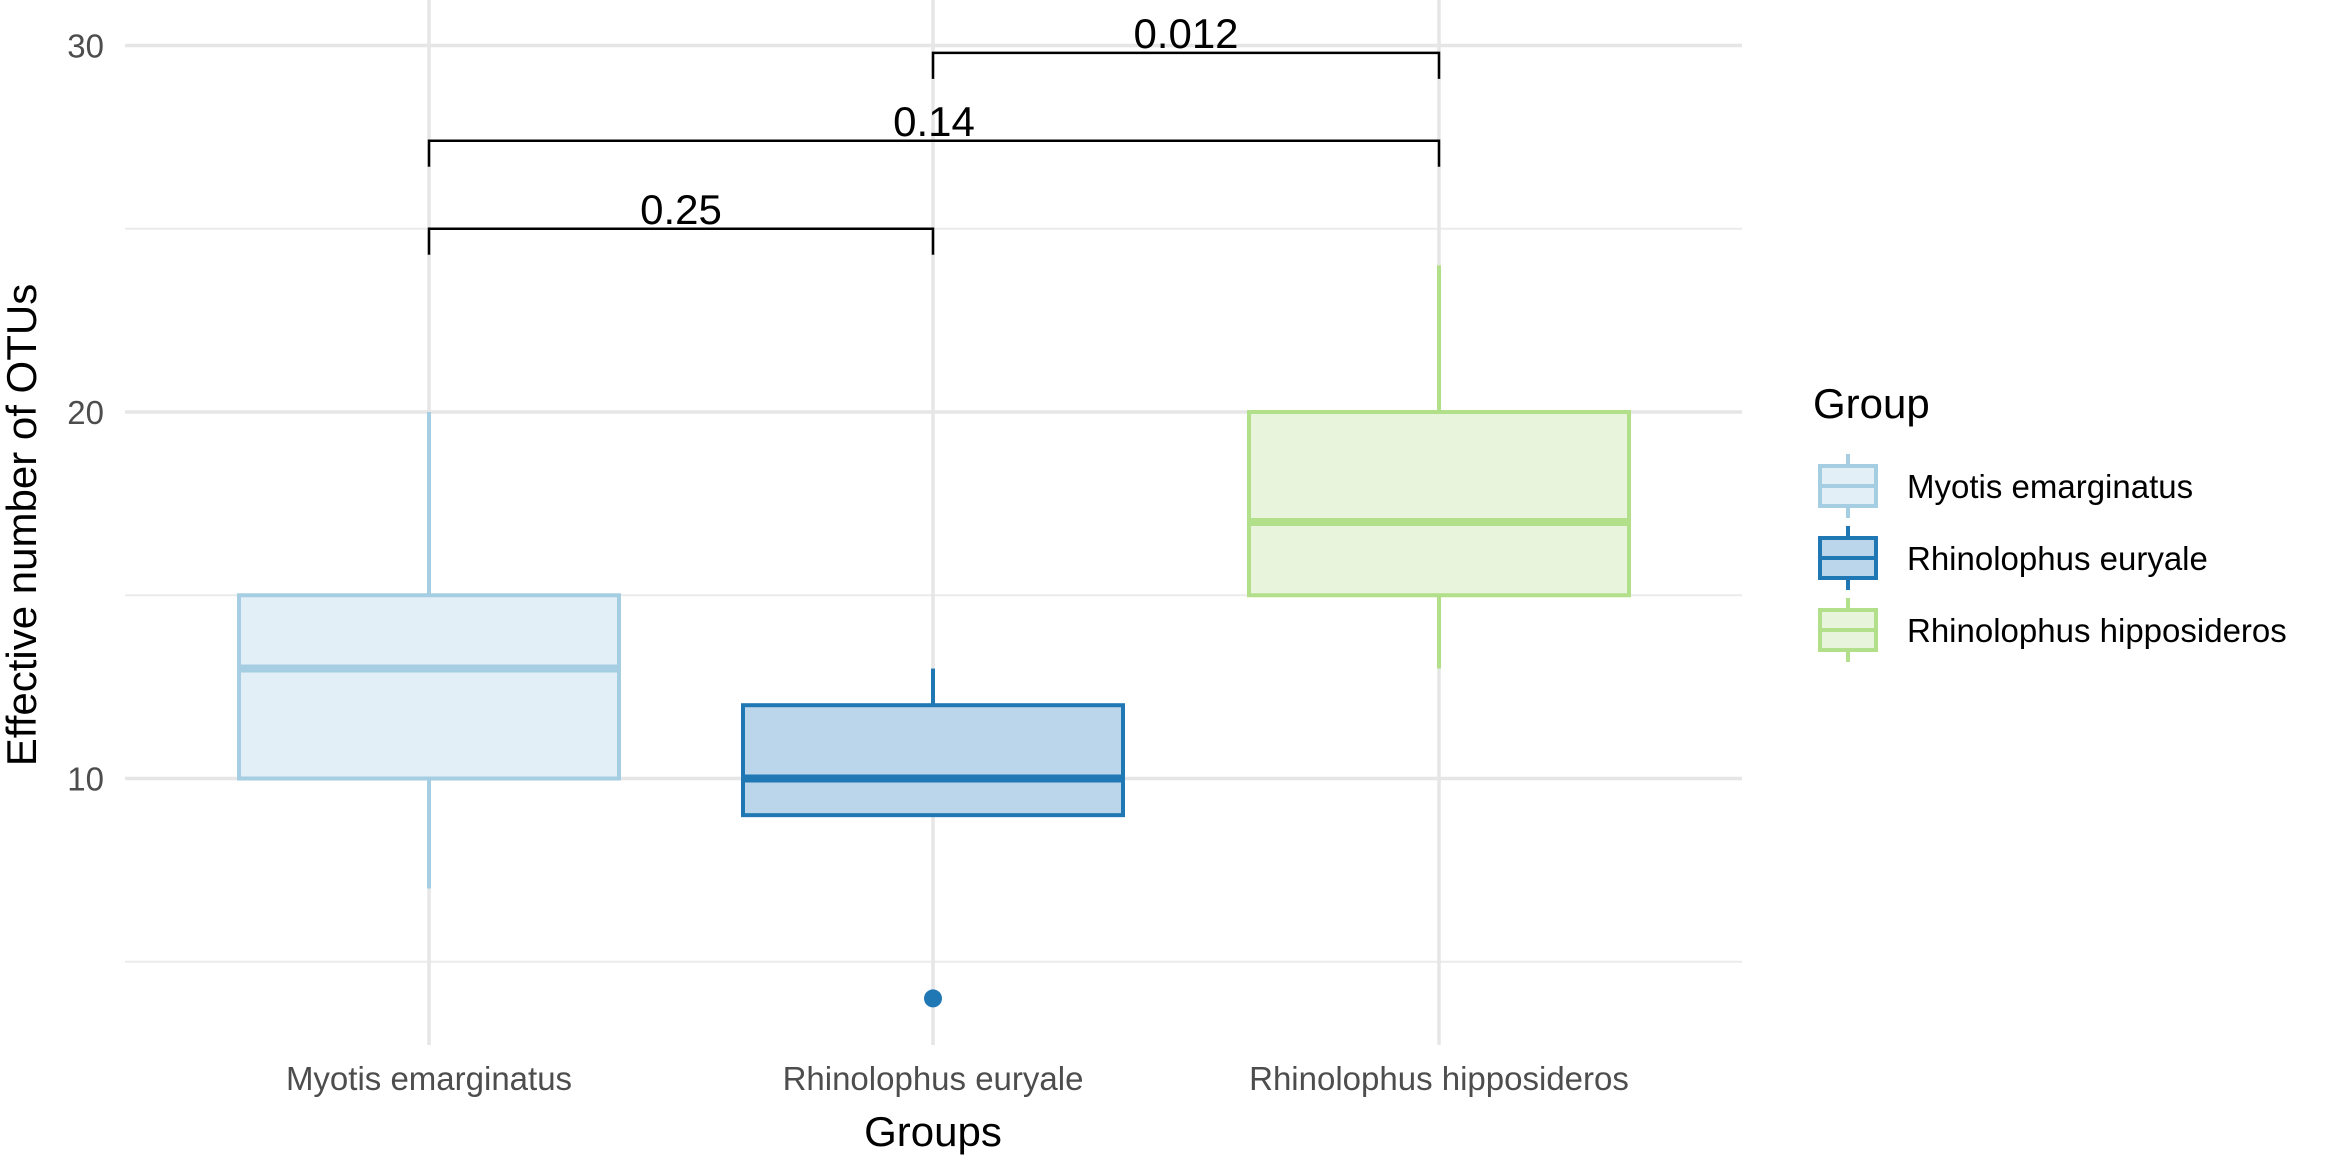 The width and height of the screenshot is (2338, 1168). Describe the element at coordinates (85, 779) in the screenshot. I see `y-tick-label: 10` at that location.